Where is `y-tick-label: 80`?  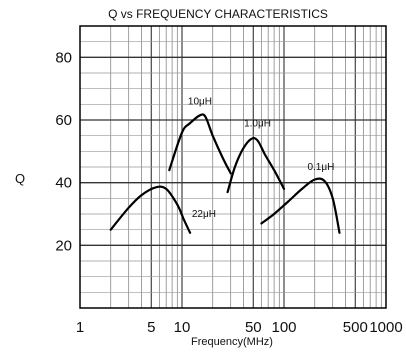 y-tick-label: 80 is located at coordinates (63, 57).